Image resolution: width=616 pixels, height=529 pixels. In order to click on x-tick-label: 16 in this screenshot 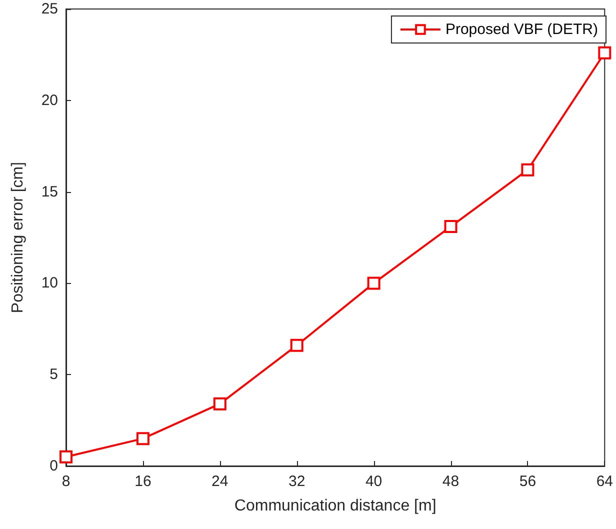, I will do `click(143, 481)`.